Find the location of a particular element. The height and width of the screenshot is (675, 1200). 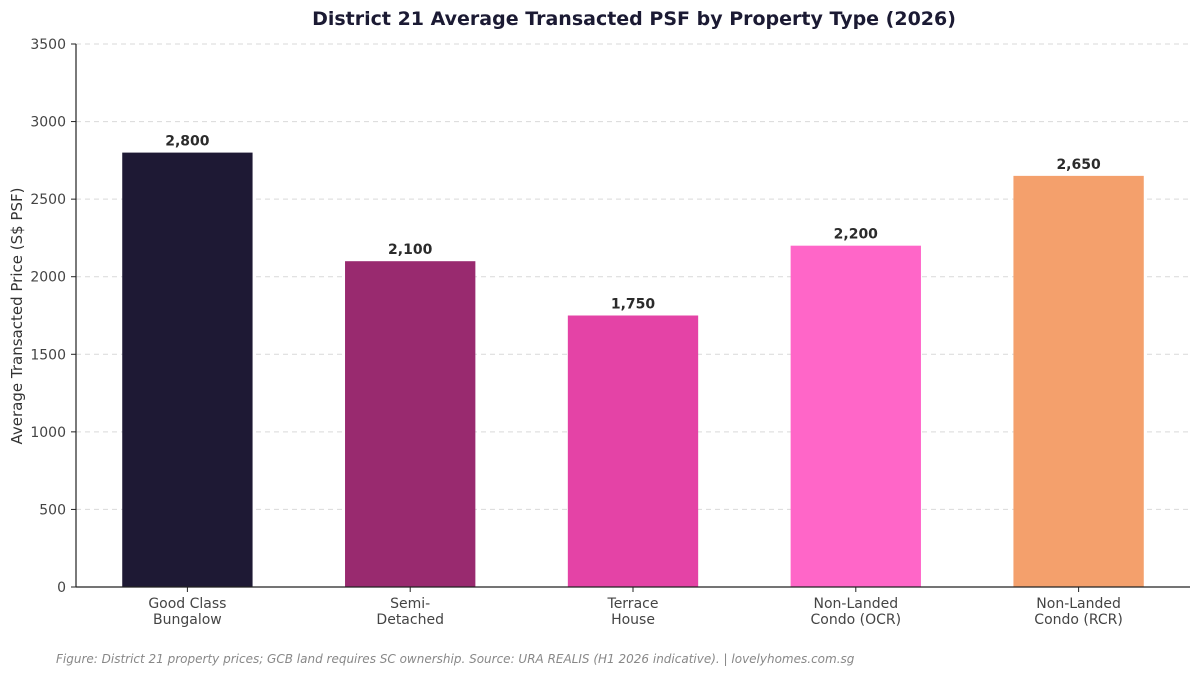

data-label: 2,800 is located at coordinates (187, 142).